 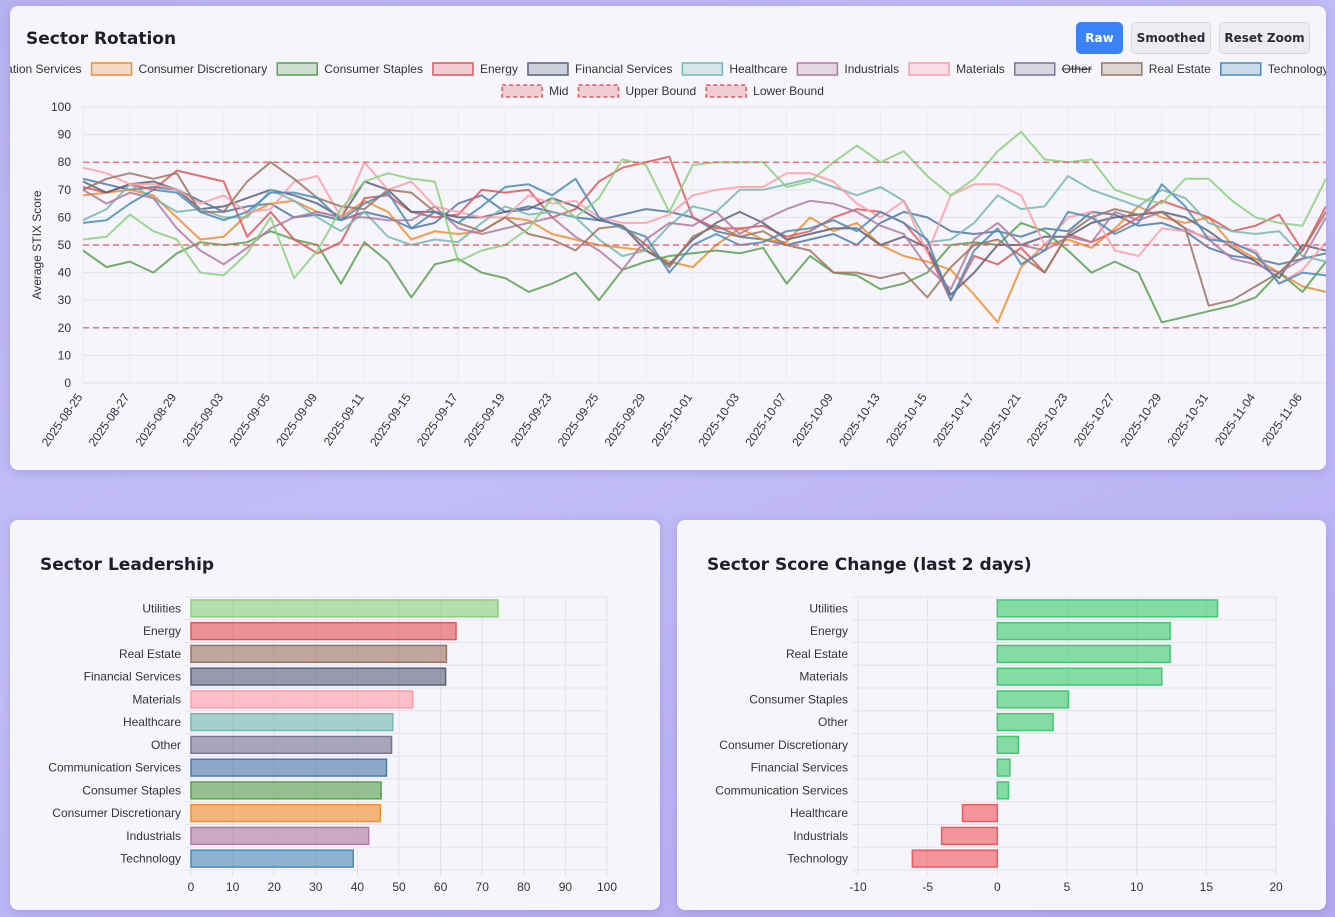 I want to click on legend-item-consumer-staples: Consumer Staples, so click(x=349, y=69).